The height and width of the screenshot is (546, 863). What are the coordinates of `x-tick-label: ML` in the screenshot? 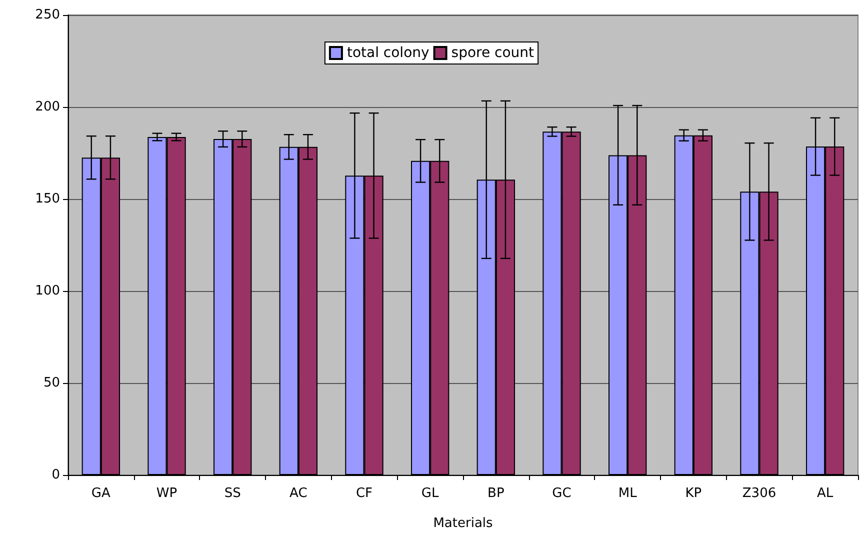 It's located at (628, 493).